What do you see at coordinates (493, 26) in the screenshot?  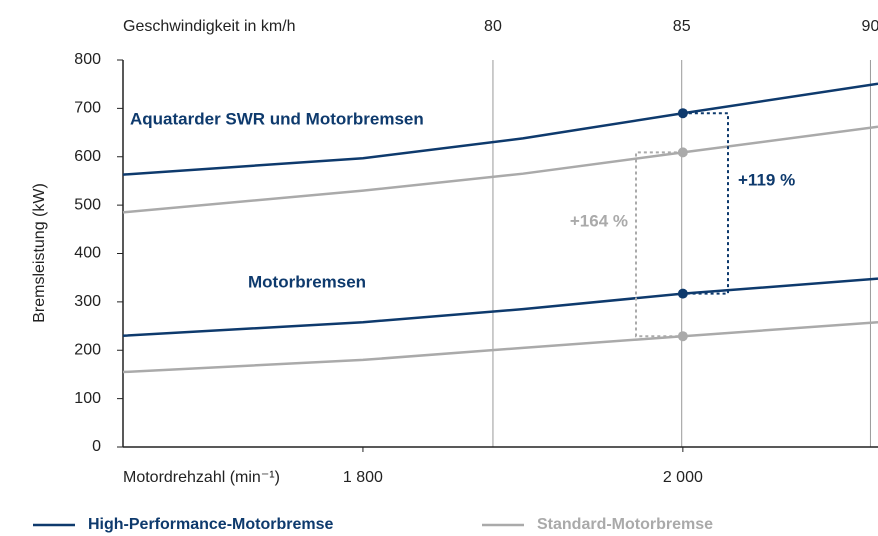 I see `x2-tick-label: 80` at bounding box center [493, 26].